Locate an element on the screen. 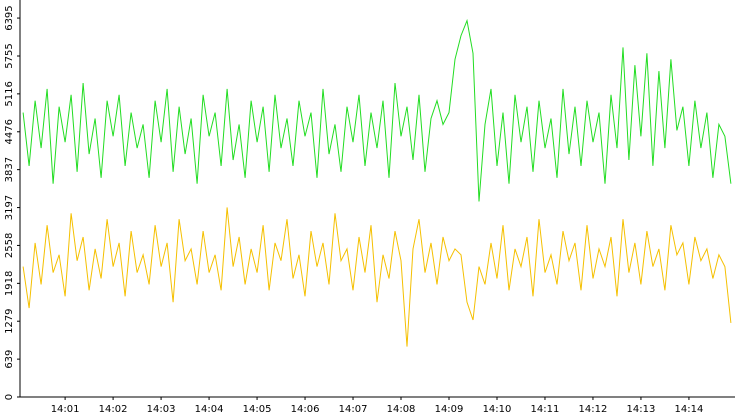 The image size is (735, 415). x-tick-label: 14:02 is located at coordinates (113, 409).